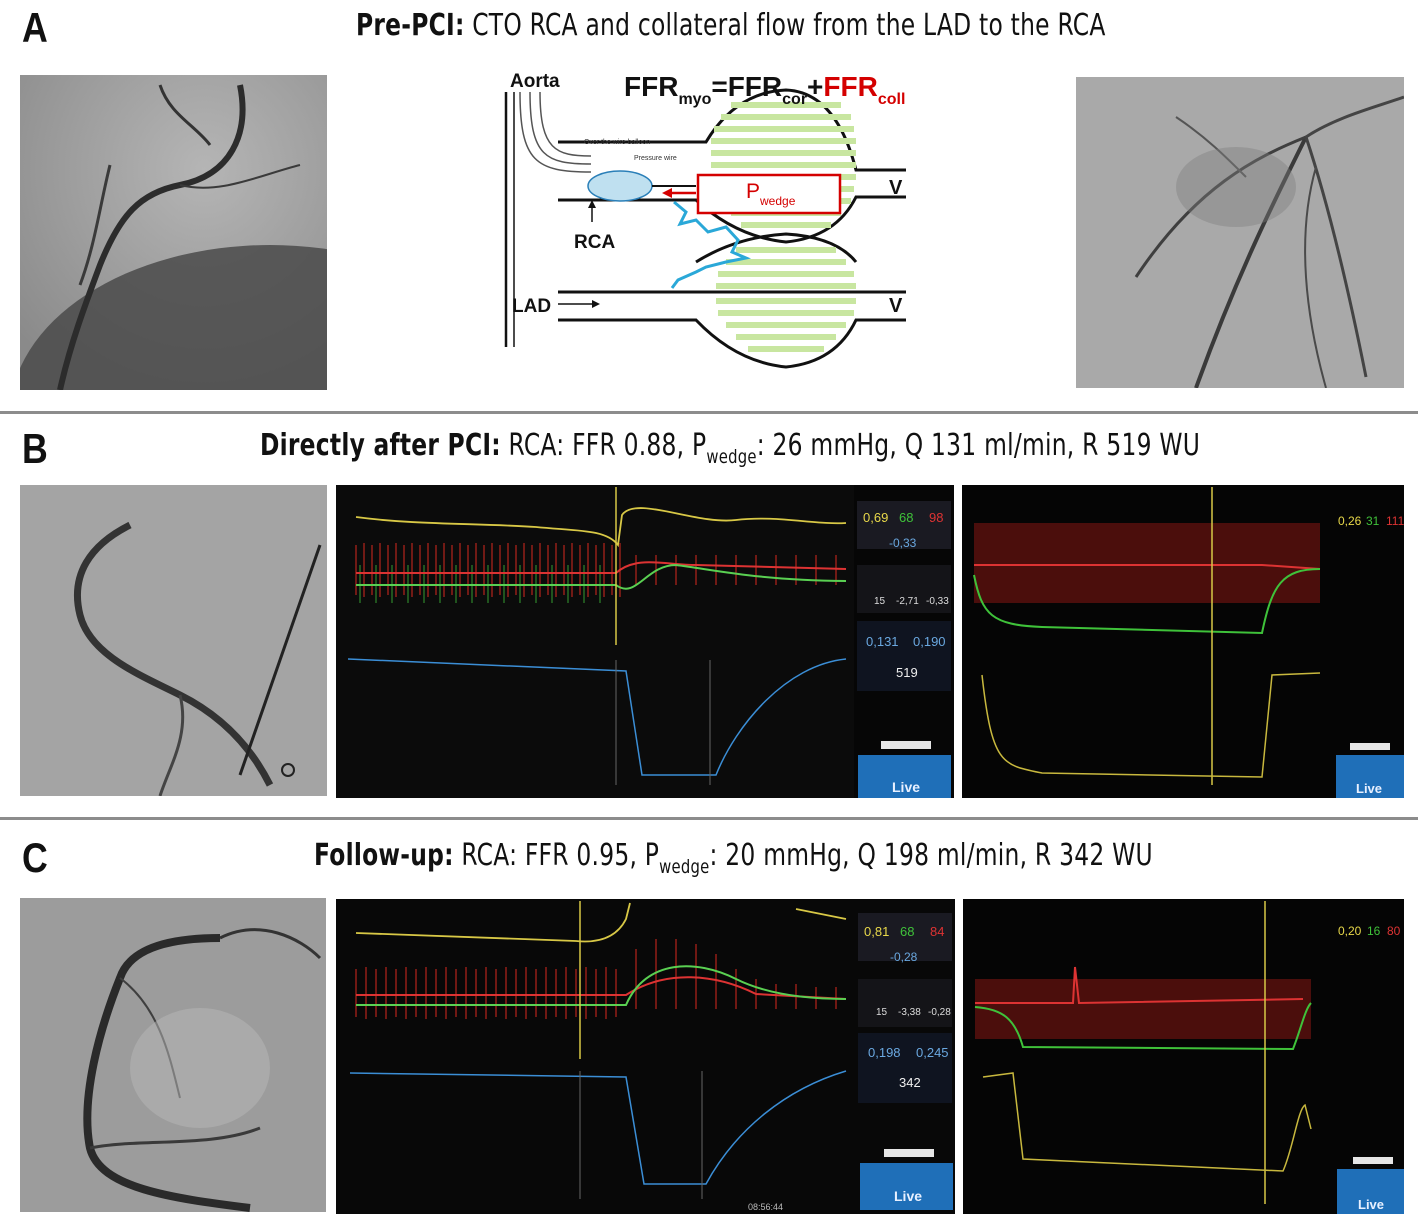 The image size is (1418, 1226). I want to click on inf-temp-c: -3,38, so click(909, 1012).